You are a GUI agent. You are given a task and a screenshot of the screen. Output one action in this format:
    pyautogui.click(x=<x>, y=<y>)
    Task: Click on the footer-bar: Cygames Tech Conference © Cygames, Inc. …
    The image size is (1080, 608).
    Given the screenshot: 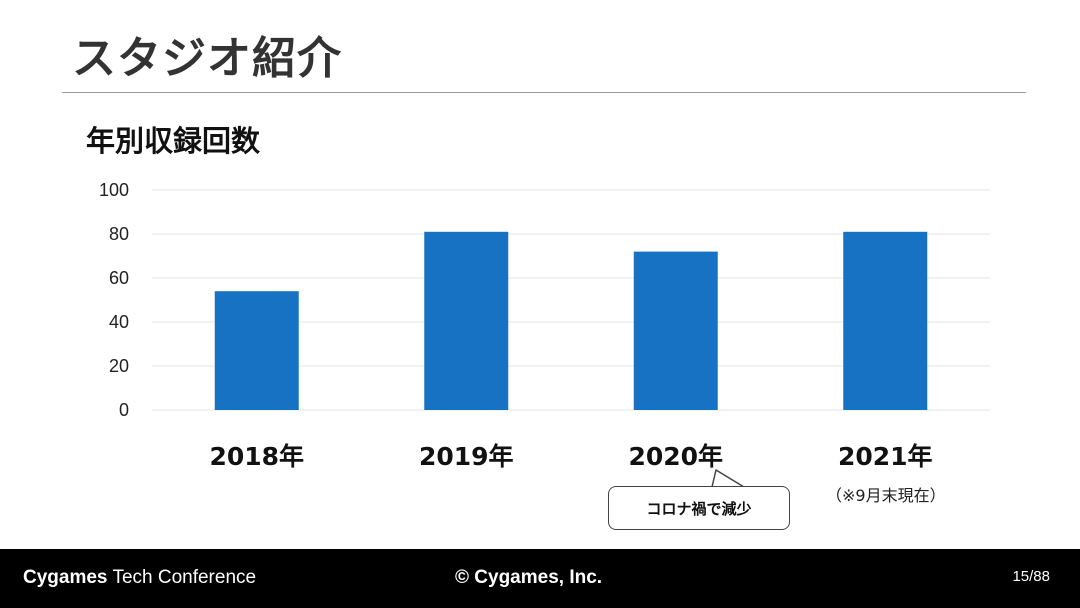 What is the action you would take?
    pyautogui.click(x=540, y=578)
    